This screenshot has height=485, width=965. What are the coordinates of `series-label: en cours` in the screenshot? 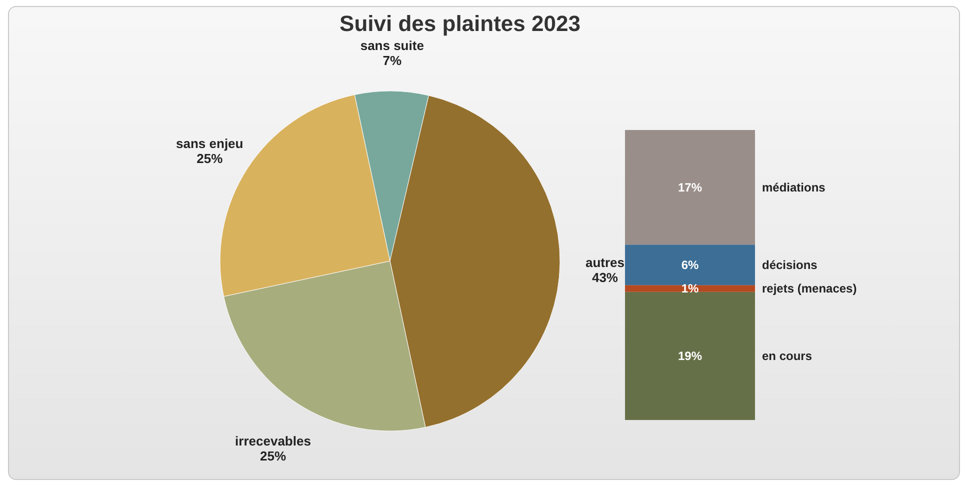 It's located at (787, 355).